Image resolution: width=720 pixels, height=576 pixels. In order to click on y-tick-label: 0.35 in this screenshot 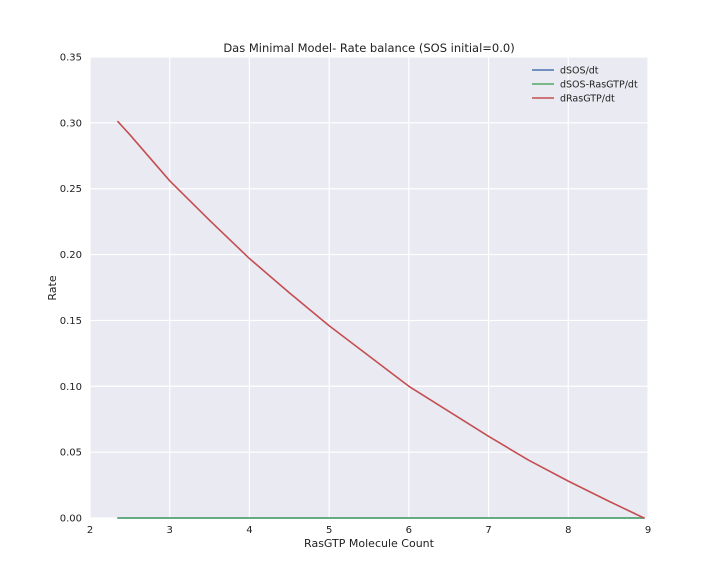, I will do `click(71, 58)`.